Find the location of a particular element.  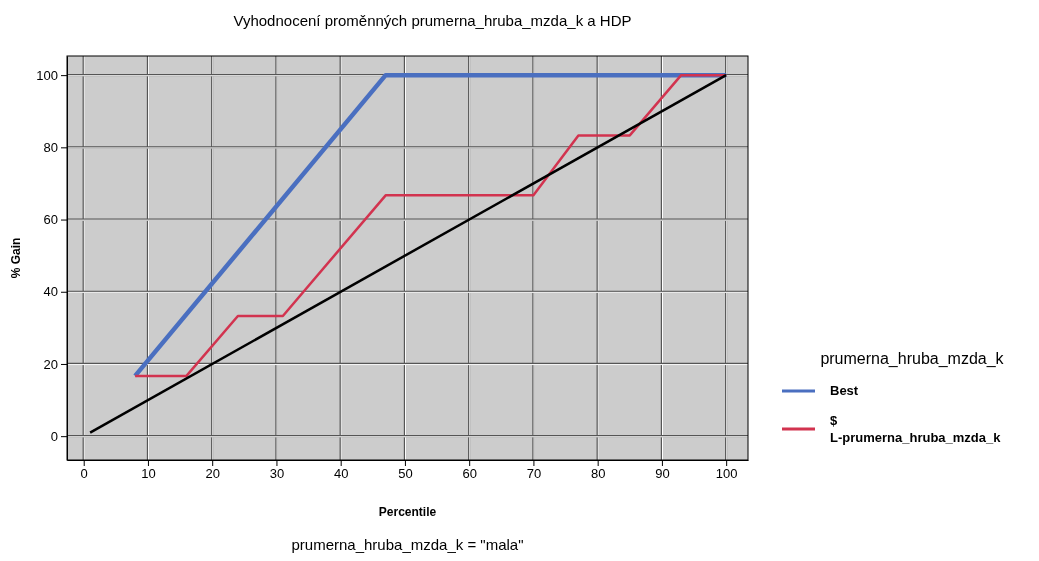

x-tick-label: 90 is located at coordinates (662, 474).